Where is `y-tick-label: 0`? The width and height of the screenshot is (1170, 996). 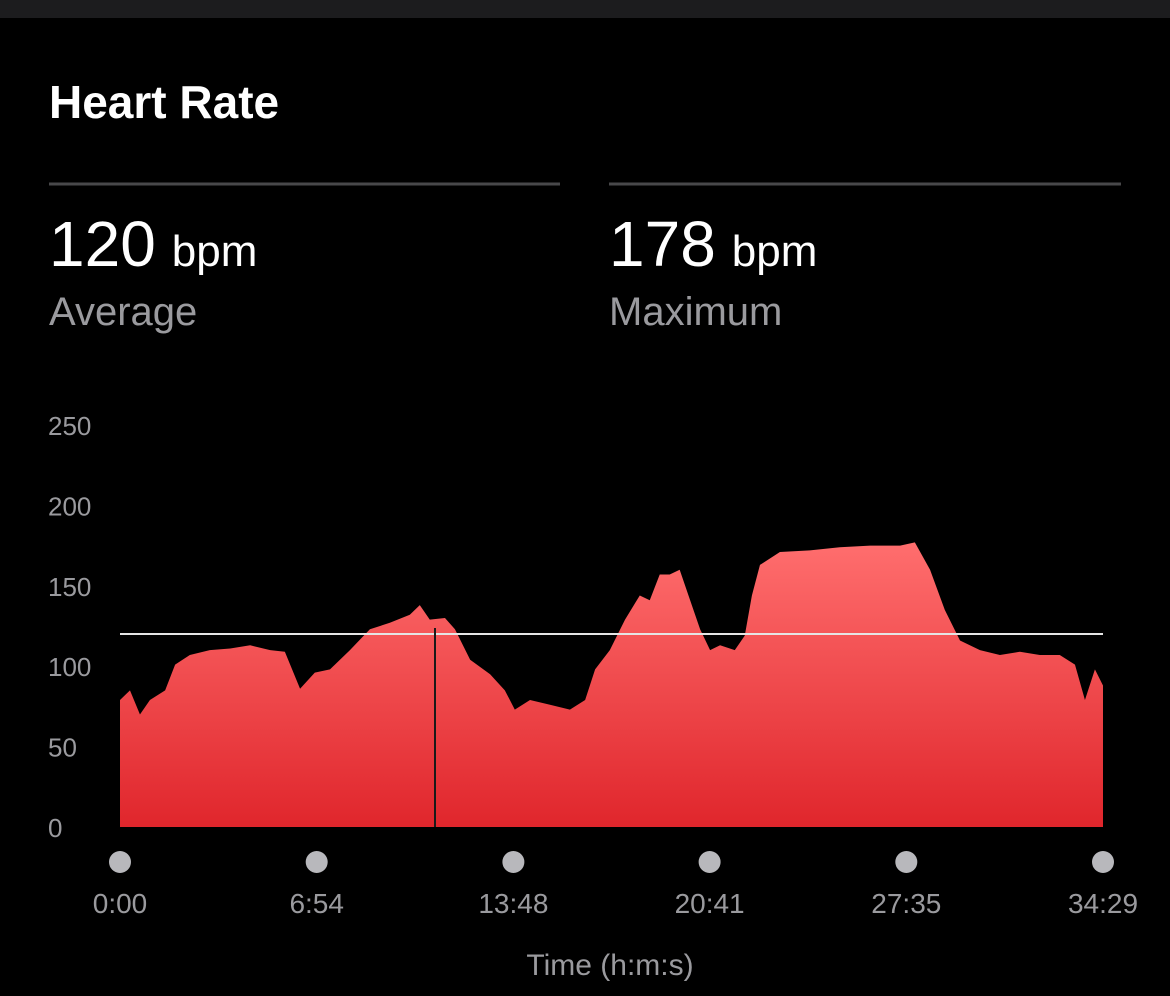 y-tick-label: 0 is located at coordinates (55, 828).